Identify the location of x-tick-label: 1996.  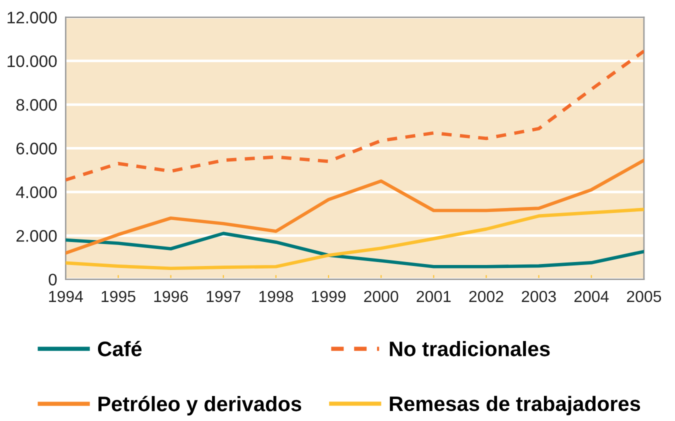
(171, 296).